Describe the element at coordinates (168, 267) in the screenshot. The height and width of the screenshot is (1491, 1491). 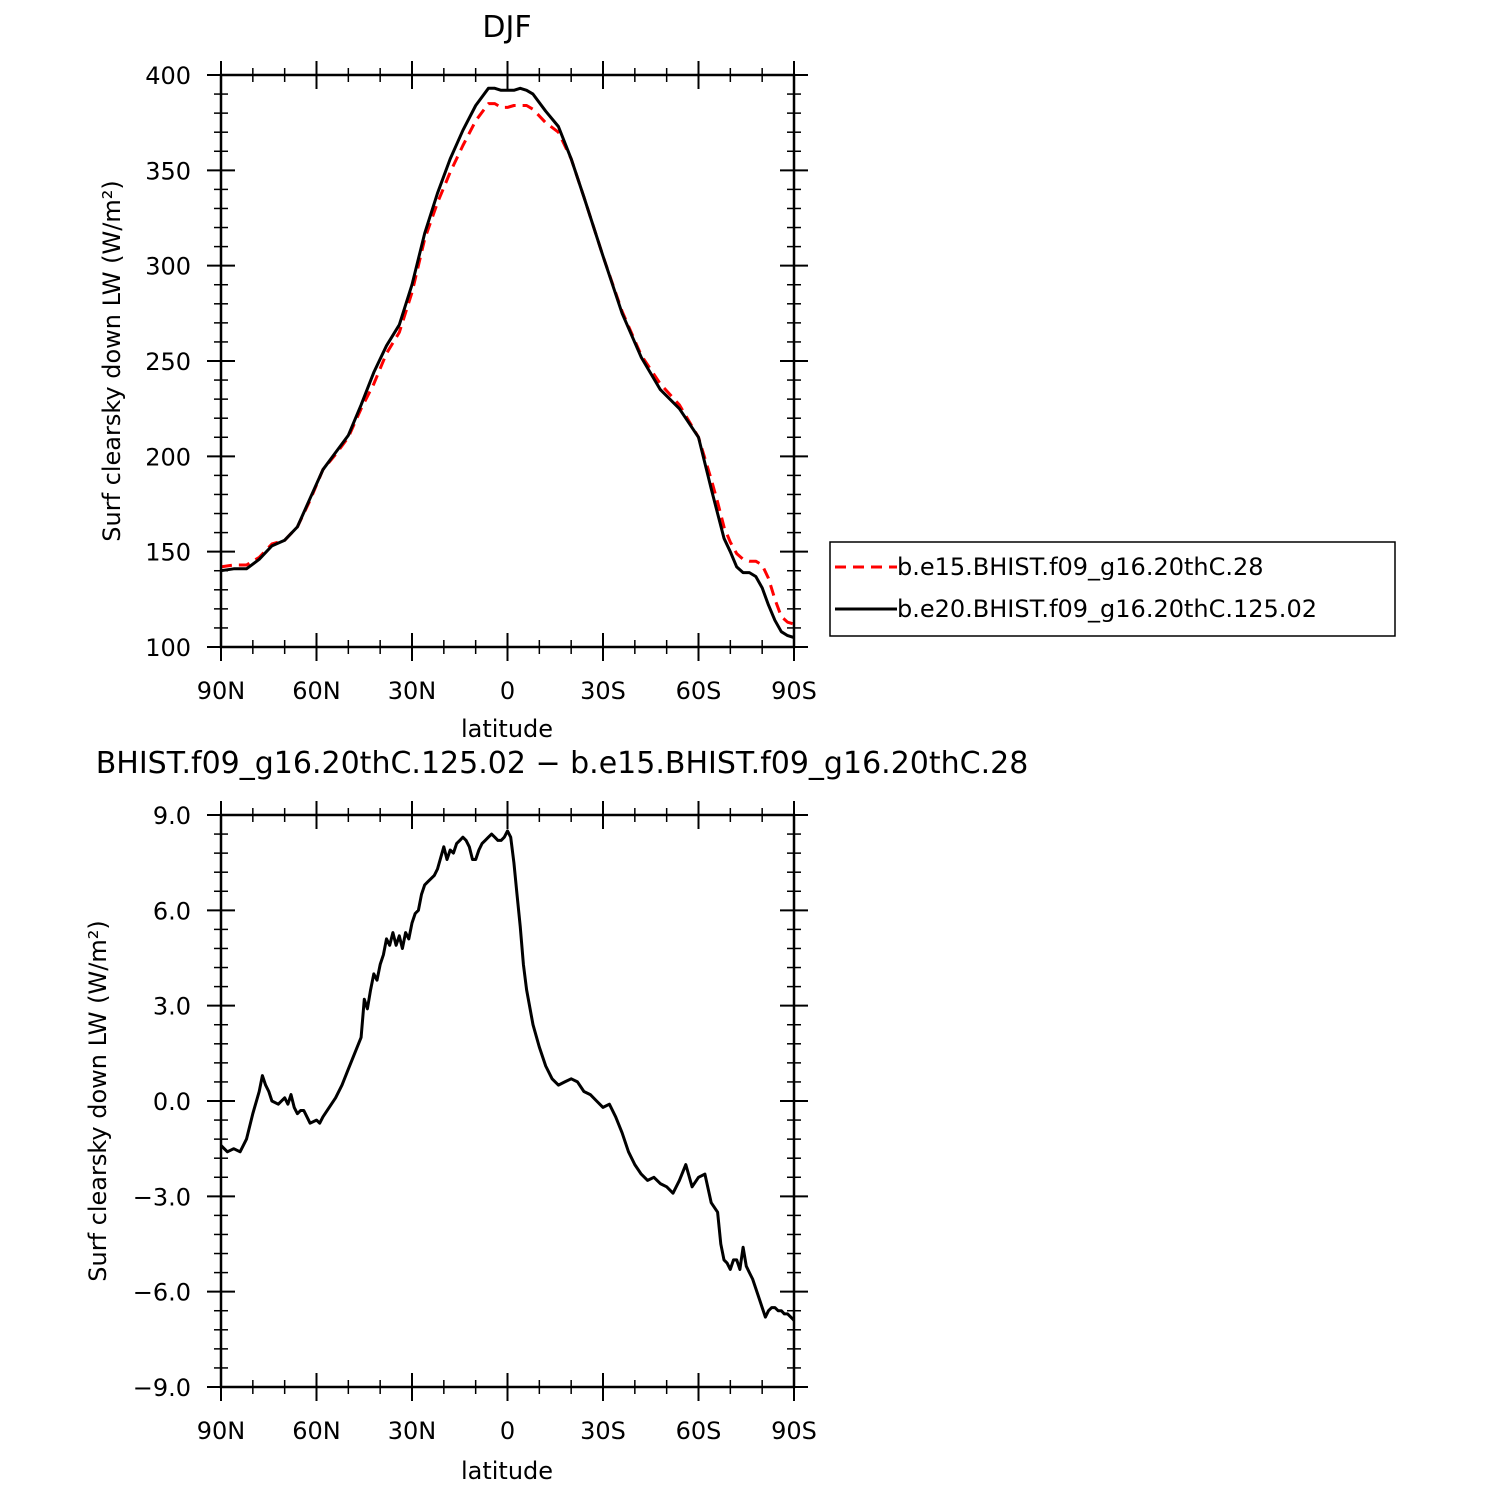
I see `y-tick-label: 300` at that location.